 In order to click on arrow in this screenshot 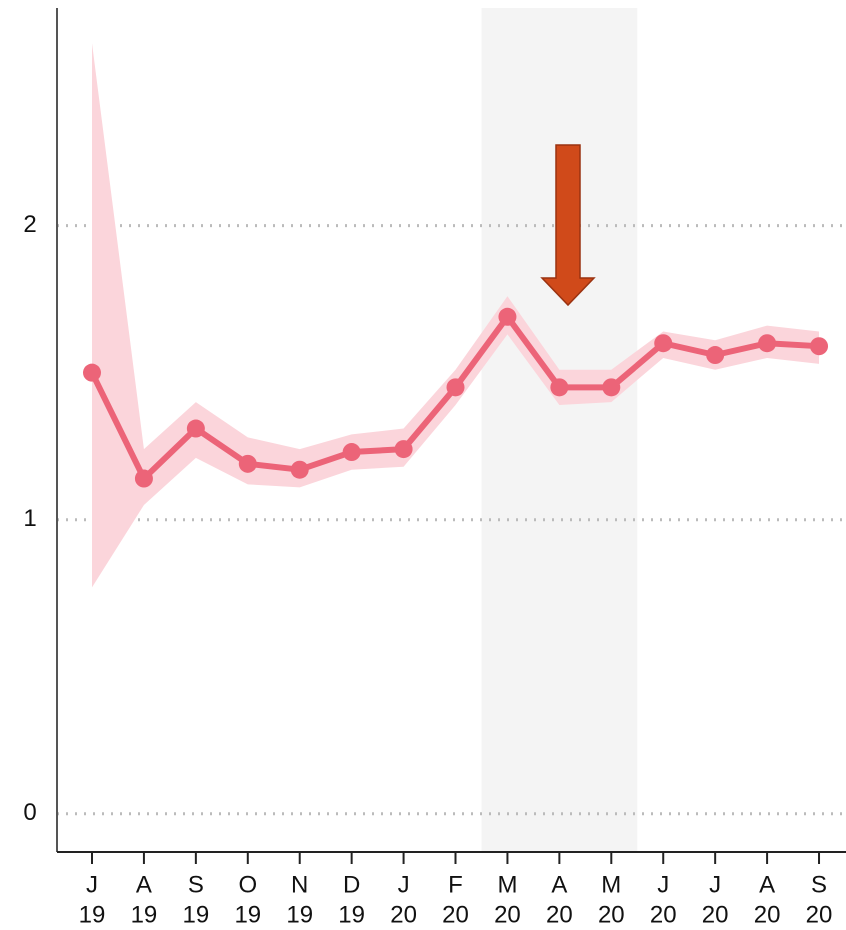, I will do `click(568, 225)`.